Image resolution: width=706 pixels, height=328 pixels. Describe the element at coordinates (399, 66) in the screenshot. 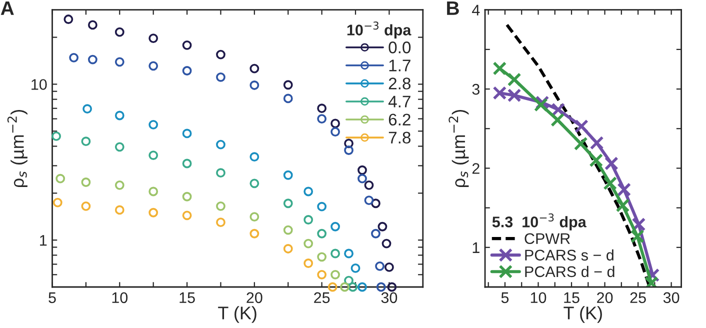

I see `legend-label: 1.7` at that location.